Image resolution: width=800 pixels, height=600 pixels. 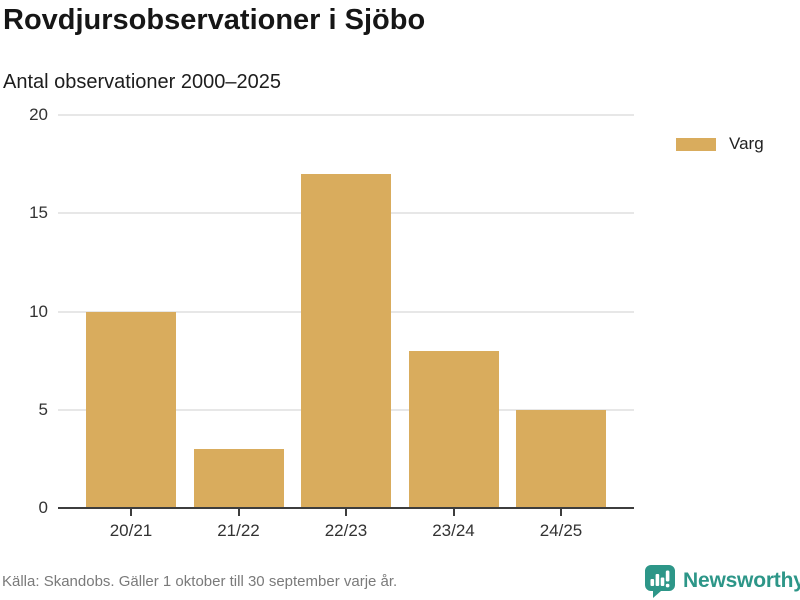 I want to click on y-axis-label-10: 10, so click(x=38, y=311).